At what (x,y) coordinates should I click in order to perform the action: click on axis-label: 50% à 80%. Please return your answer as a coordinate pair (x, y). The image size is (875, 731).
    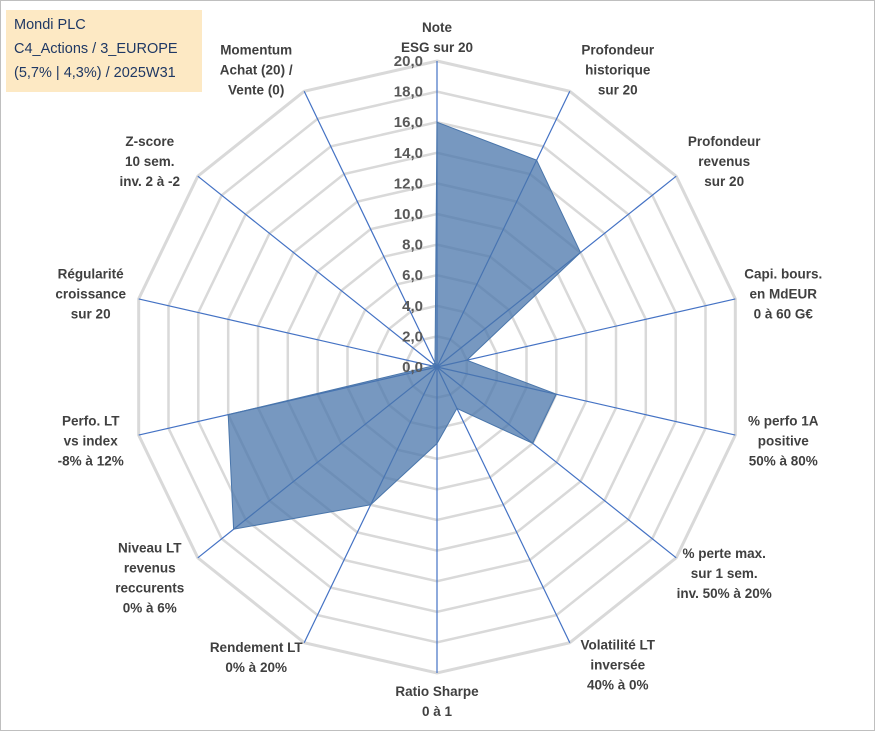
    Looking at the image, I should click on (783, 460).